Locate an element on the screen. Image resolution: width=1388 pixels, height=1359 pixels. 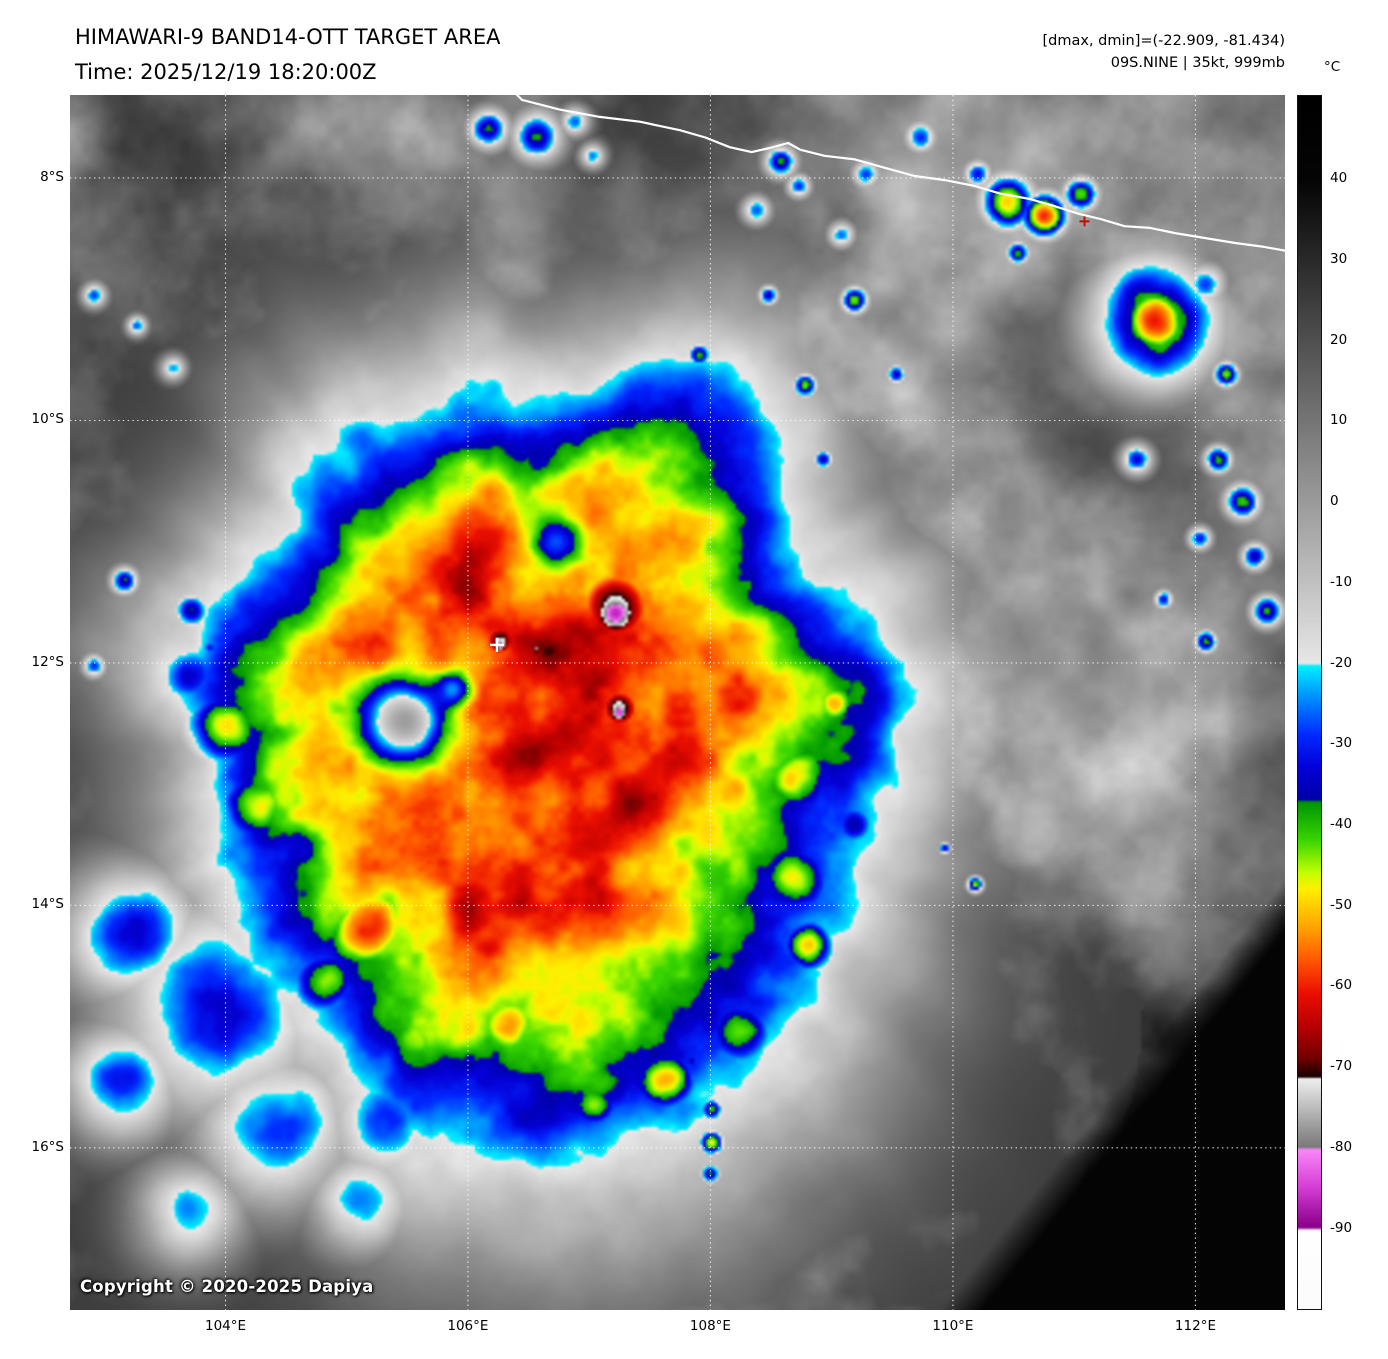
lat-tick-label: 16°S is located at coordinates (48, 1146).